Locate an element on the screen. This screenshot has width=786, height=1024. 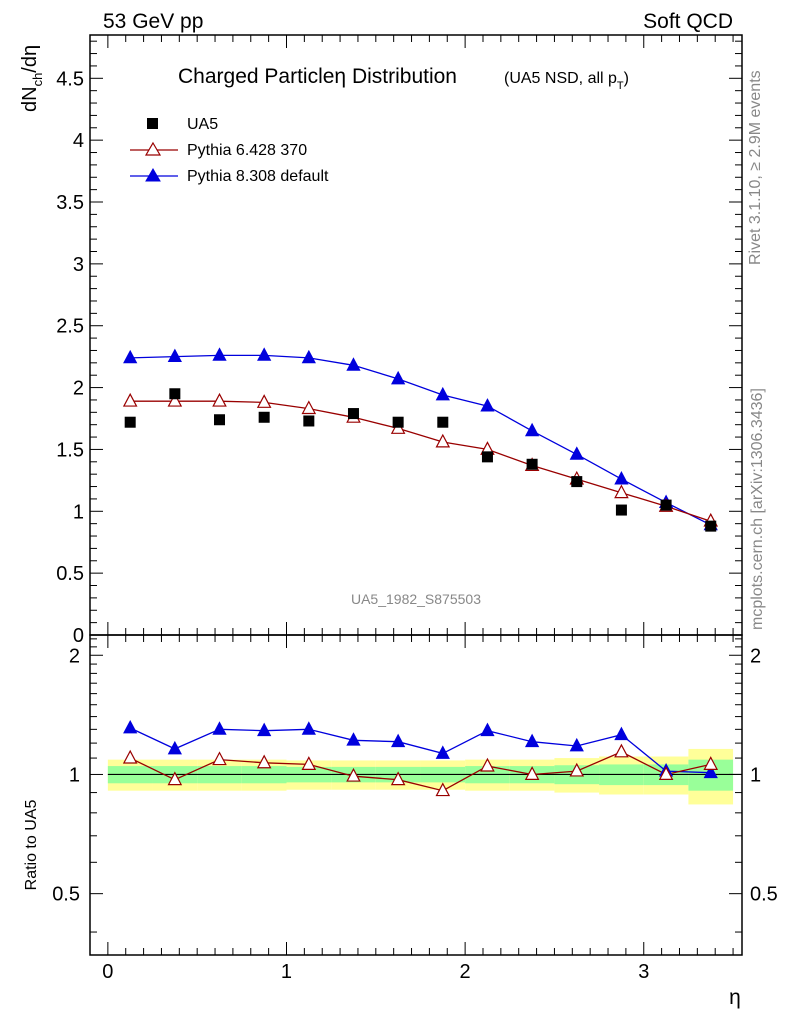
y-tick-label: 4.5 is located at coordinates (70, 79).